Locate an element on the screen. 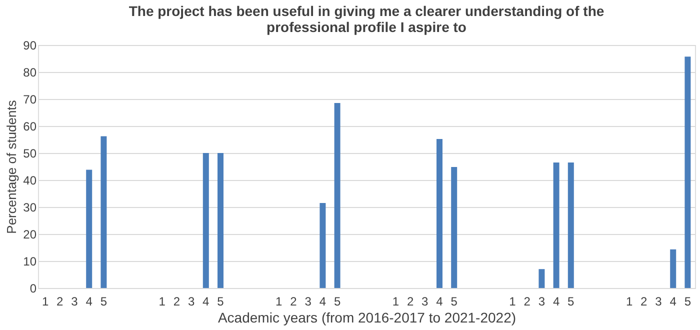 Image resolution: width=700 pixels, height=330 pixels. y-tick-label: 70 is located at coordinates (30, 99).